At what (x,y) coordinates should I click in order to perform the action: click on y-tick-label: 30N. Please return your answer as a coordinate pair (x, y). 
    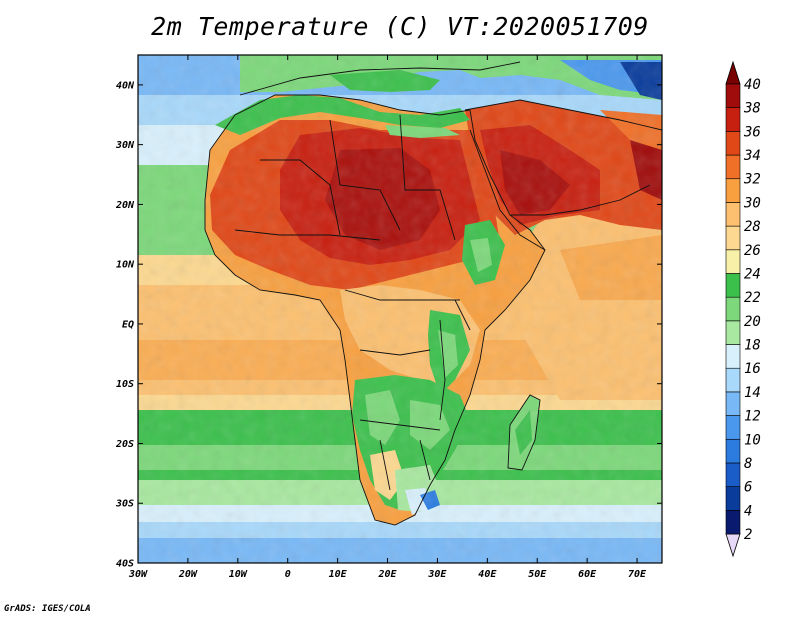
    Looking at the image, I should click on (125, 145).